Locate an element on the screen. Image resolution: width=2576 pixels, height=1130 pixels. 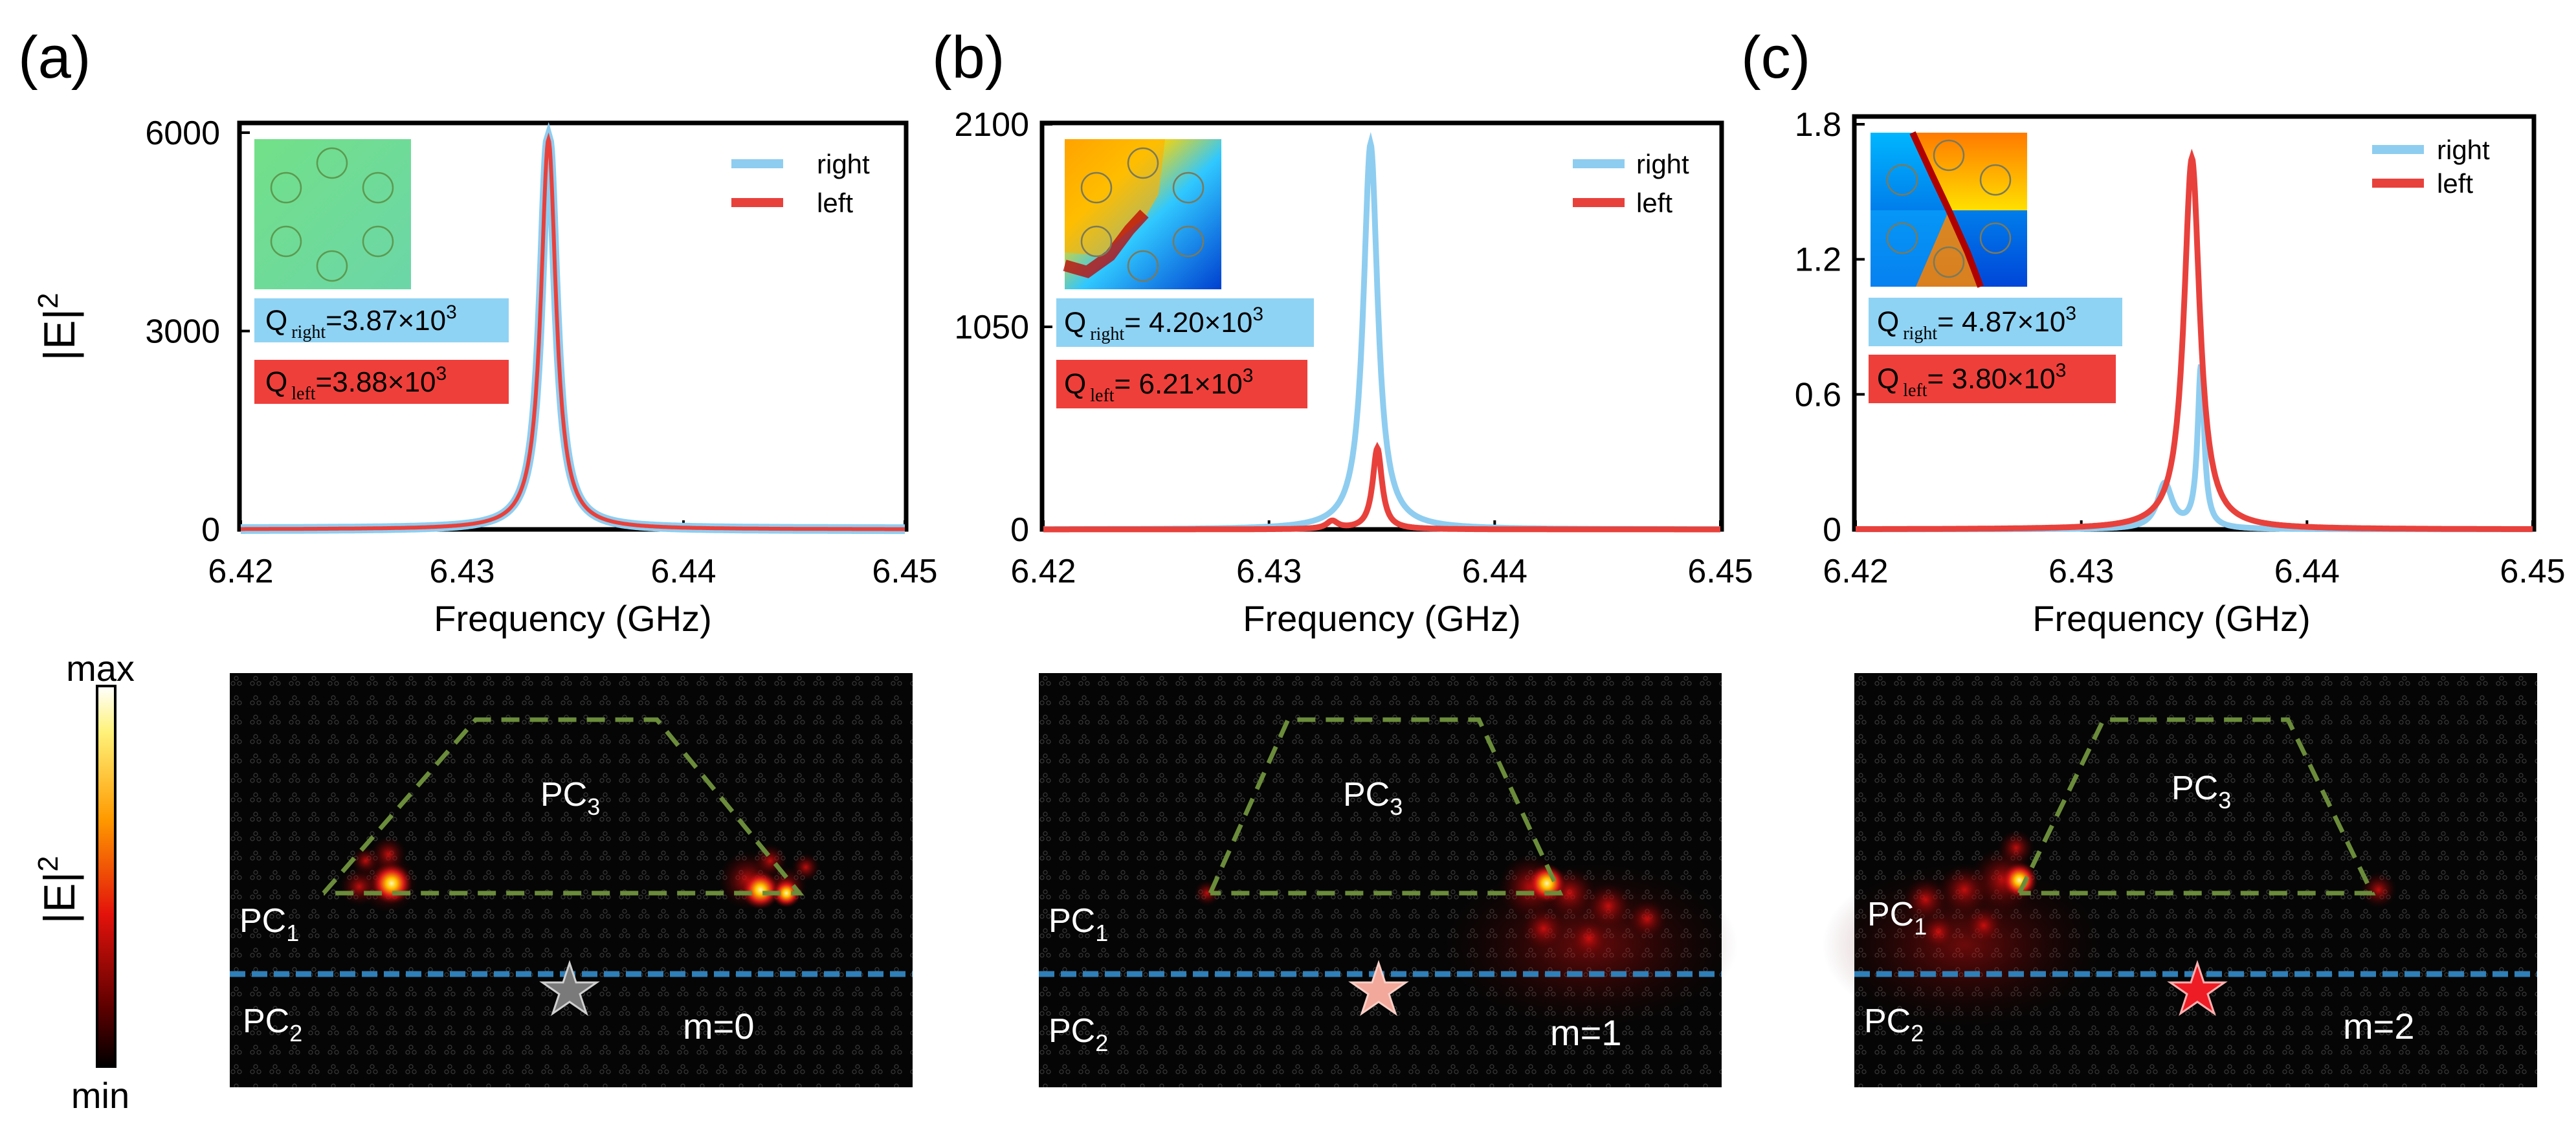
panel-label: (b) is located at coordinates (968, 58).